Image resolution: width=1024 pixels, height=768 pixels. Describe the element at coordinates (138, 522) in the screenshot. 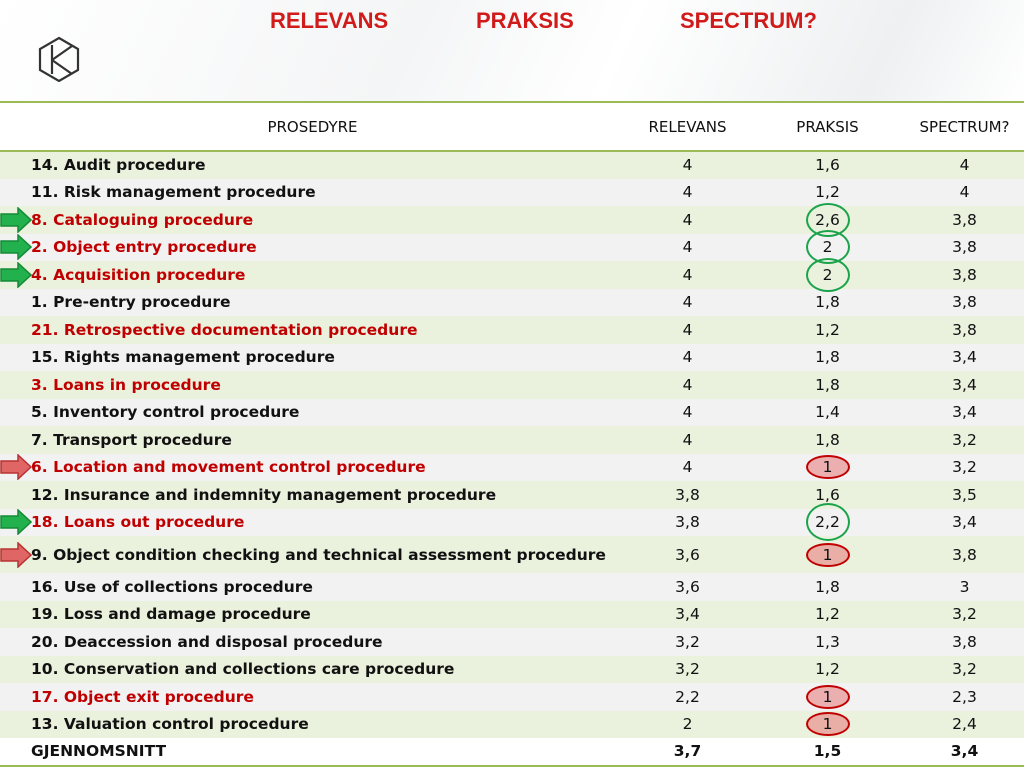

I see `procedure-name: 18. Loans out procedure` at that location.